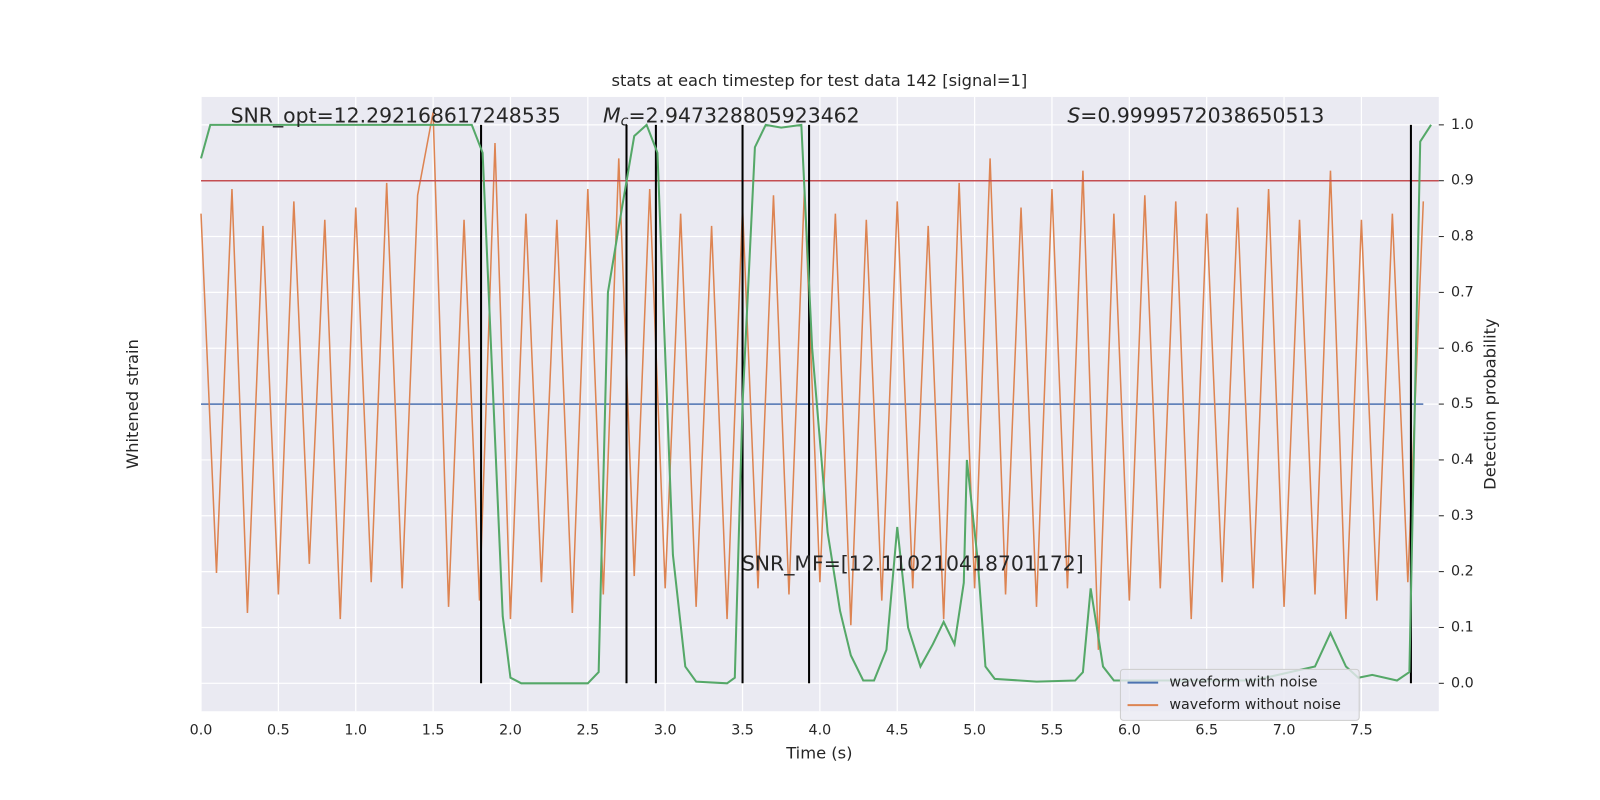 This screenshot has height=800, width=1600. What do you see at coordinates (1462, 292) in the screenshot?
I see `y2-tick-label: 0.7` at bounding box center [1462, 292].